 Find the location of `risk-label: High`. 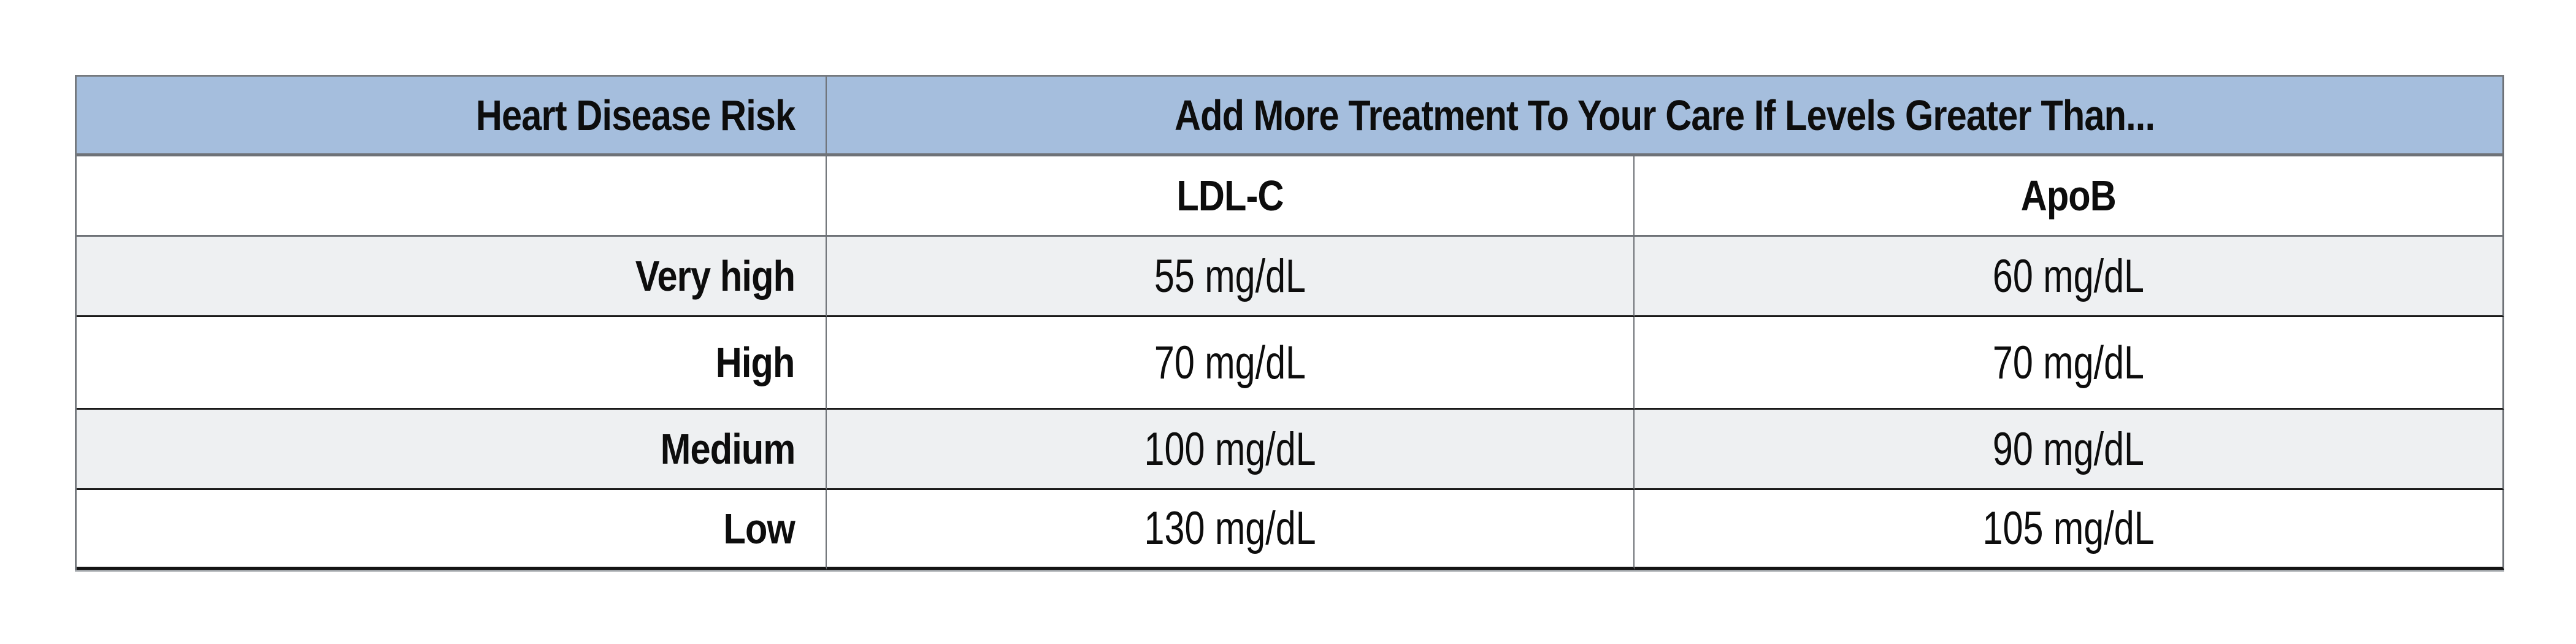

risk-label: High is located at coordinates (755, 362).